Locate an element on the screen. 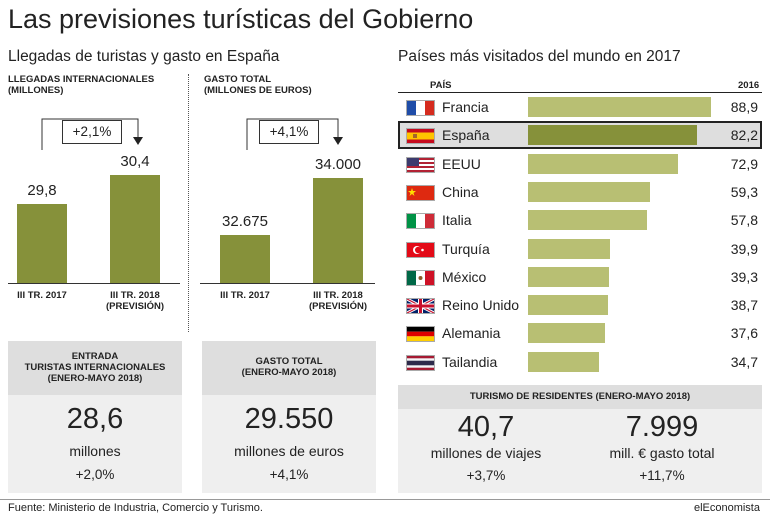 The width and height of the screenshot is (770, 518). ranking-country-label: China is located at coordinates (460, 191).